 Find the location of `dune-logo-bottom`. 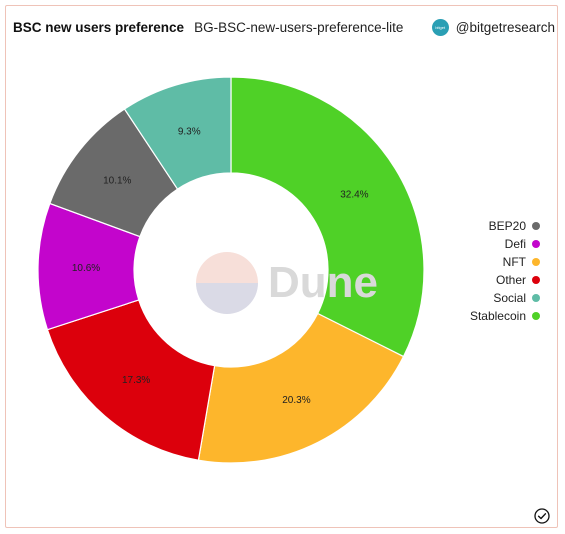

dune-logo-bottom is located at coordinates (227, 298).